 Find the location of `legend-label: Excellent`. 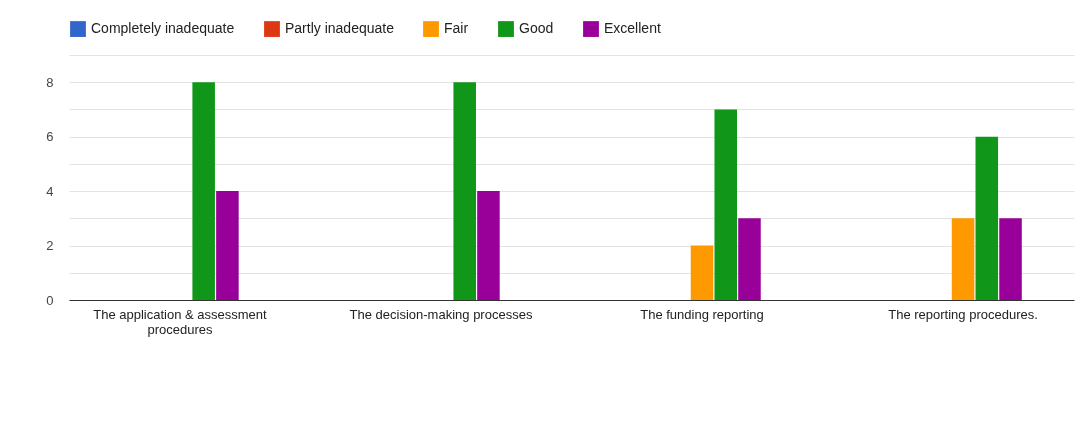

legend-label: Excellent is located at coordinates (632, 28).